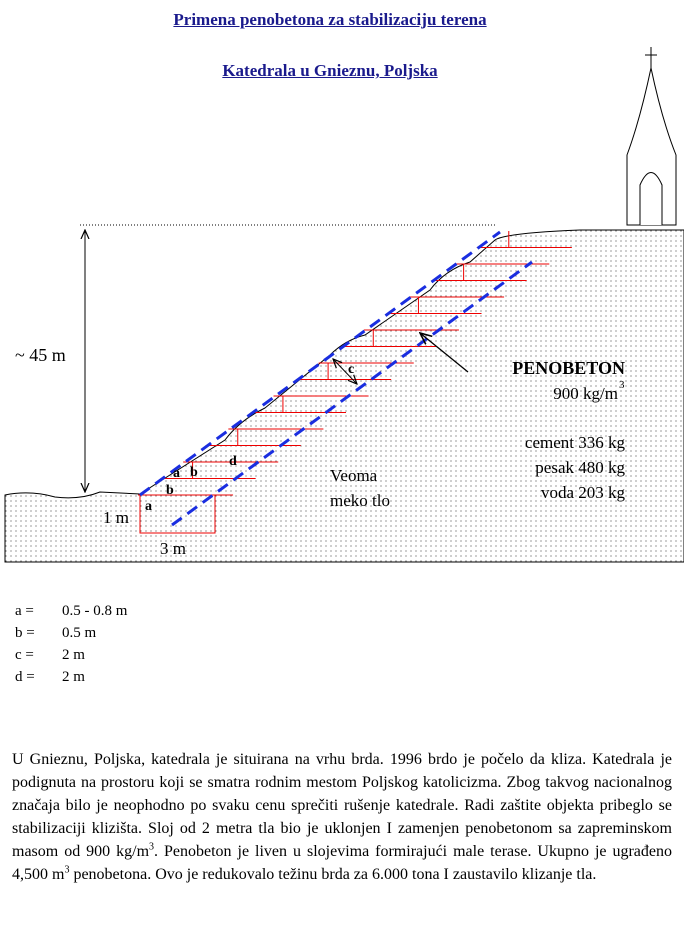  What do you see at coordinates (233, 461) in the screenshot?
I see `mark-label: d` at bounding box center [233, 461].